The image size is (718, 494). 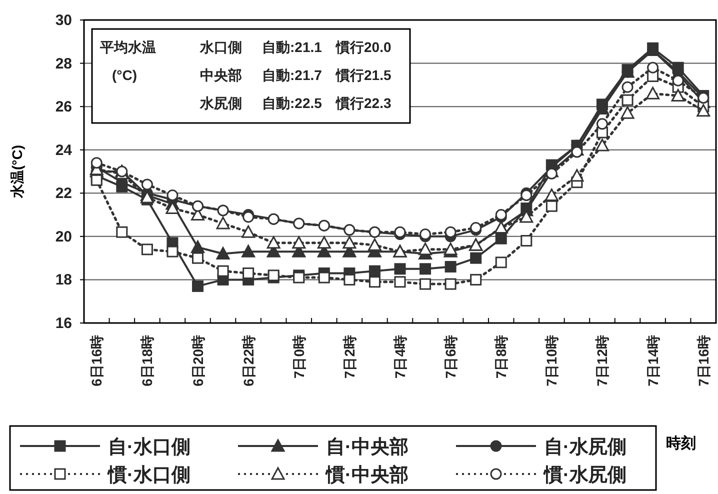 I want to click on annotation: 慣行21.5, so click(x=363, y=75).